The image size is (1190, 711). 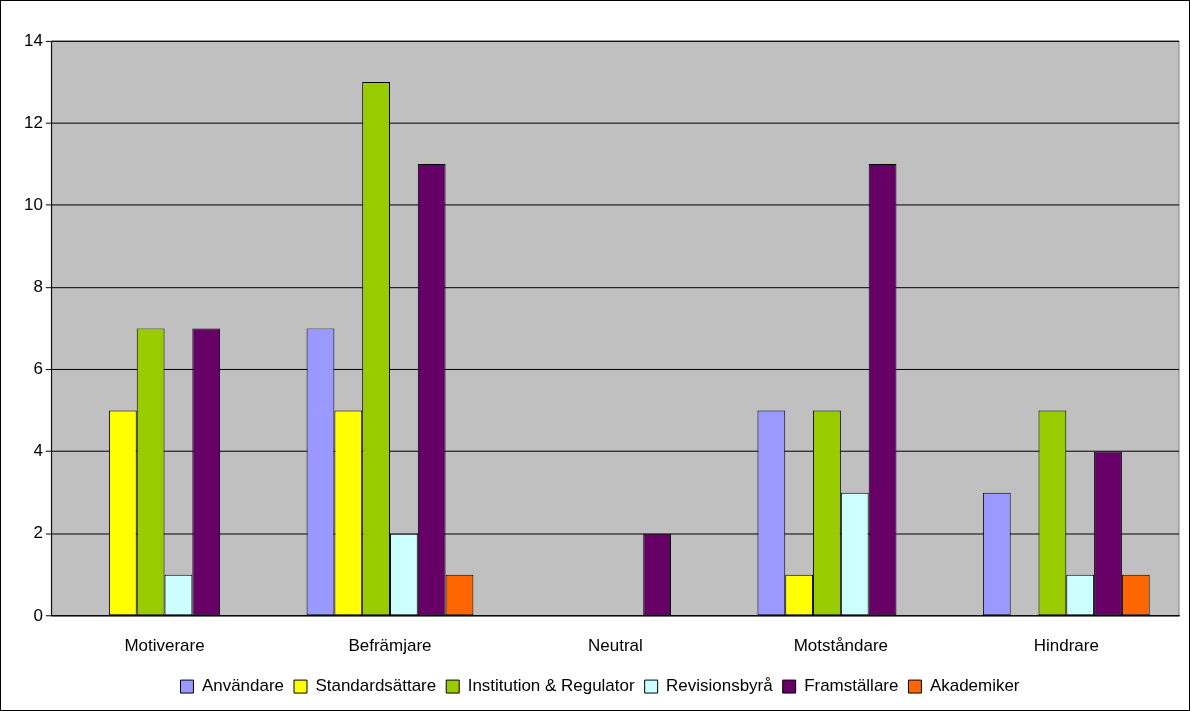 What do you see at coordinates (615, 645) in the screenshot?
I see `x-tick-label: Neutral` at bounding box center [615, 645].